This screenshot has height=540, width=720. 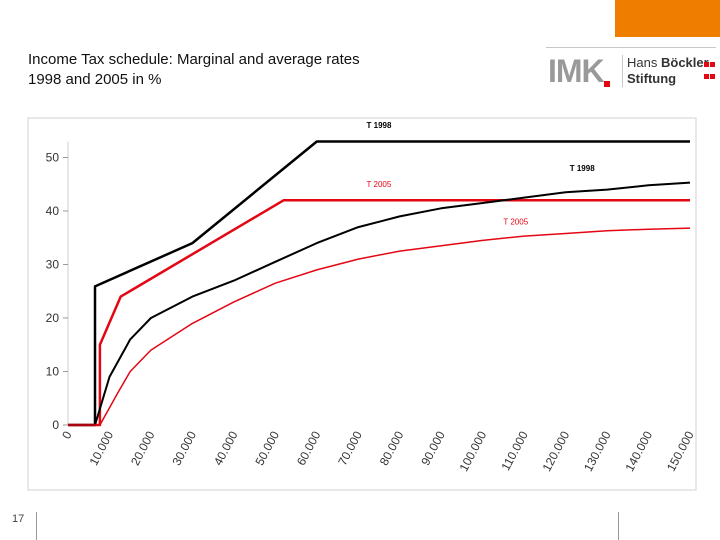 I want to click on x-tick-label: 40.000, so click(x=226, y=448).